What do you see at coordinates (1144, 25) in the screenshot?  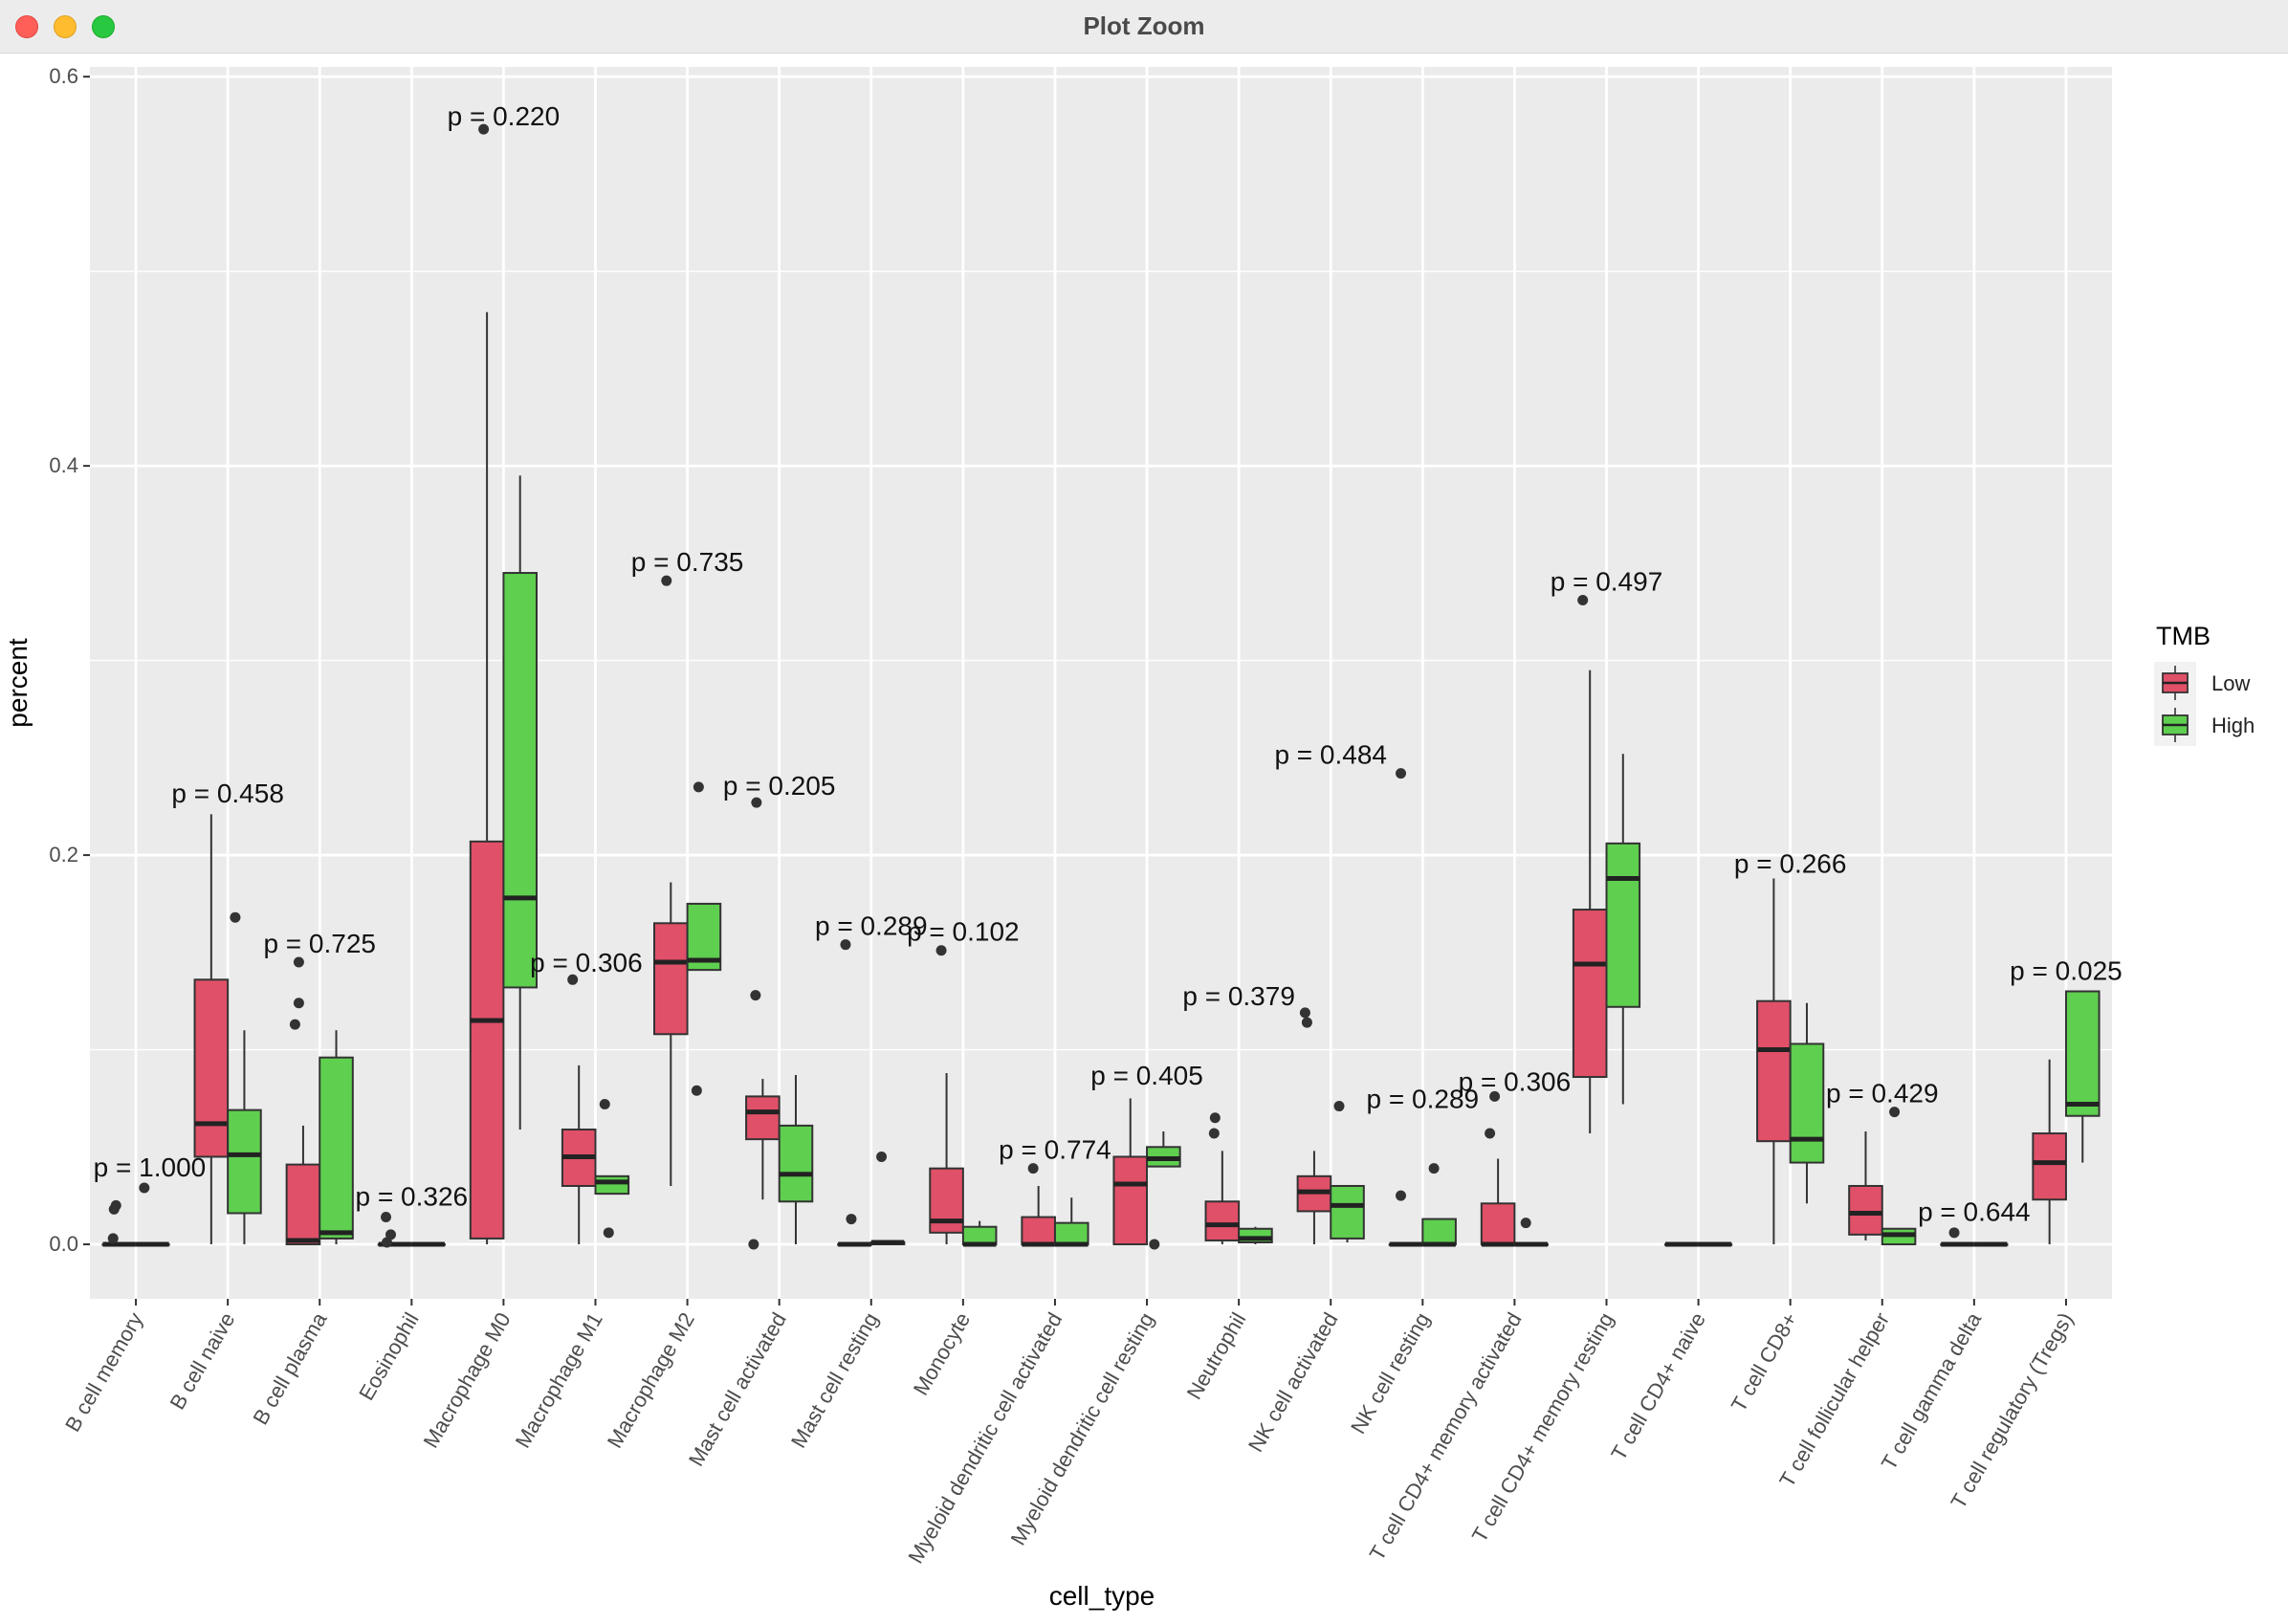 I see `window-title: Plot Zoom` at bounding box center [1144, 25].